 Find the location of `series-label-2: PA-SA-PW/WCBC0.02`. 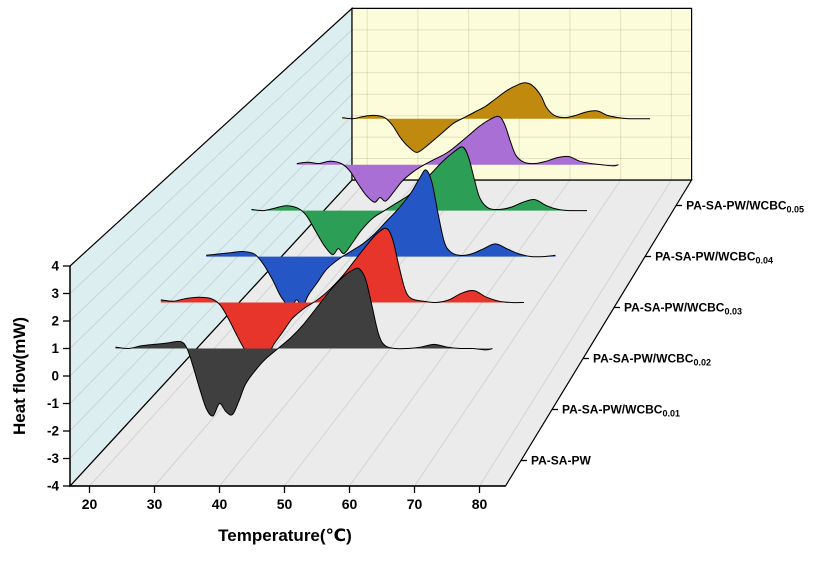

series-label-2: PA-SA-PW/WCBC0.02 is located at coordinates (652, 360).